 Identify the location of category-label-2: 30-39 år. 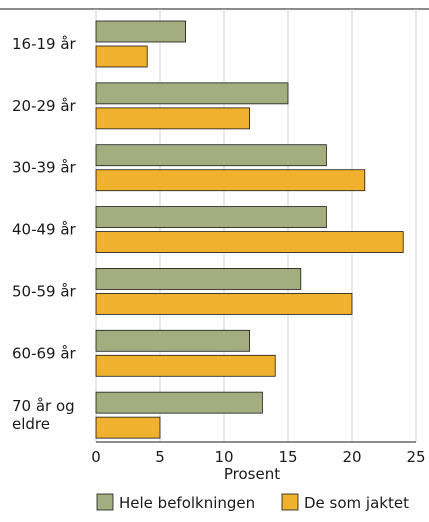
(44, 168).